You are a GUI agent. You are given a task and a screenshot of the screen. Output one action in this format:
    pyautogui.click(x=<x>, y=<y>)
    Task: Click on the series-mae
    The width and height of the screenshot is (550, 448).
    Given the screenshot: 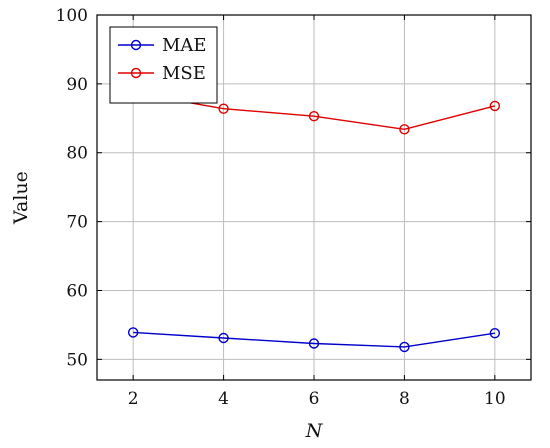 What is the action you would take?
    pyautogui.click(x=314, y=340)
    